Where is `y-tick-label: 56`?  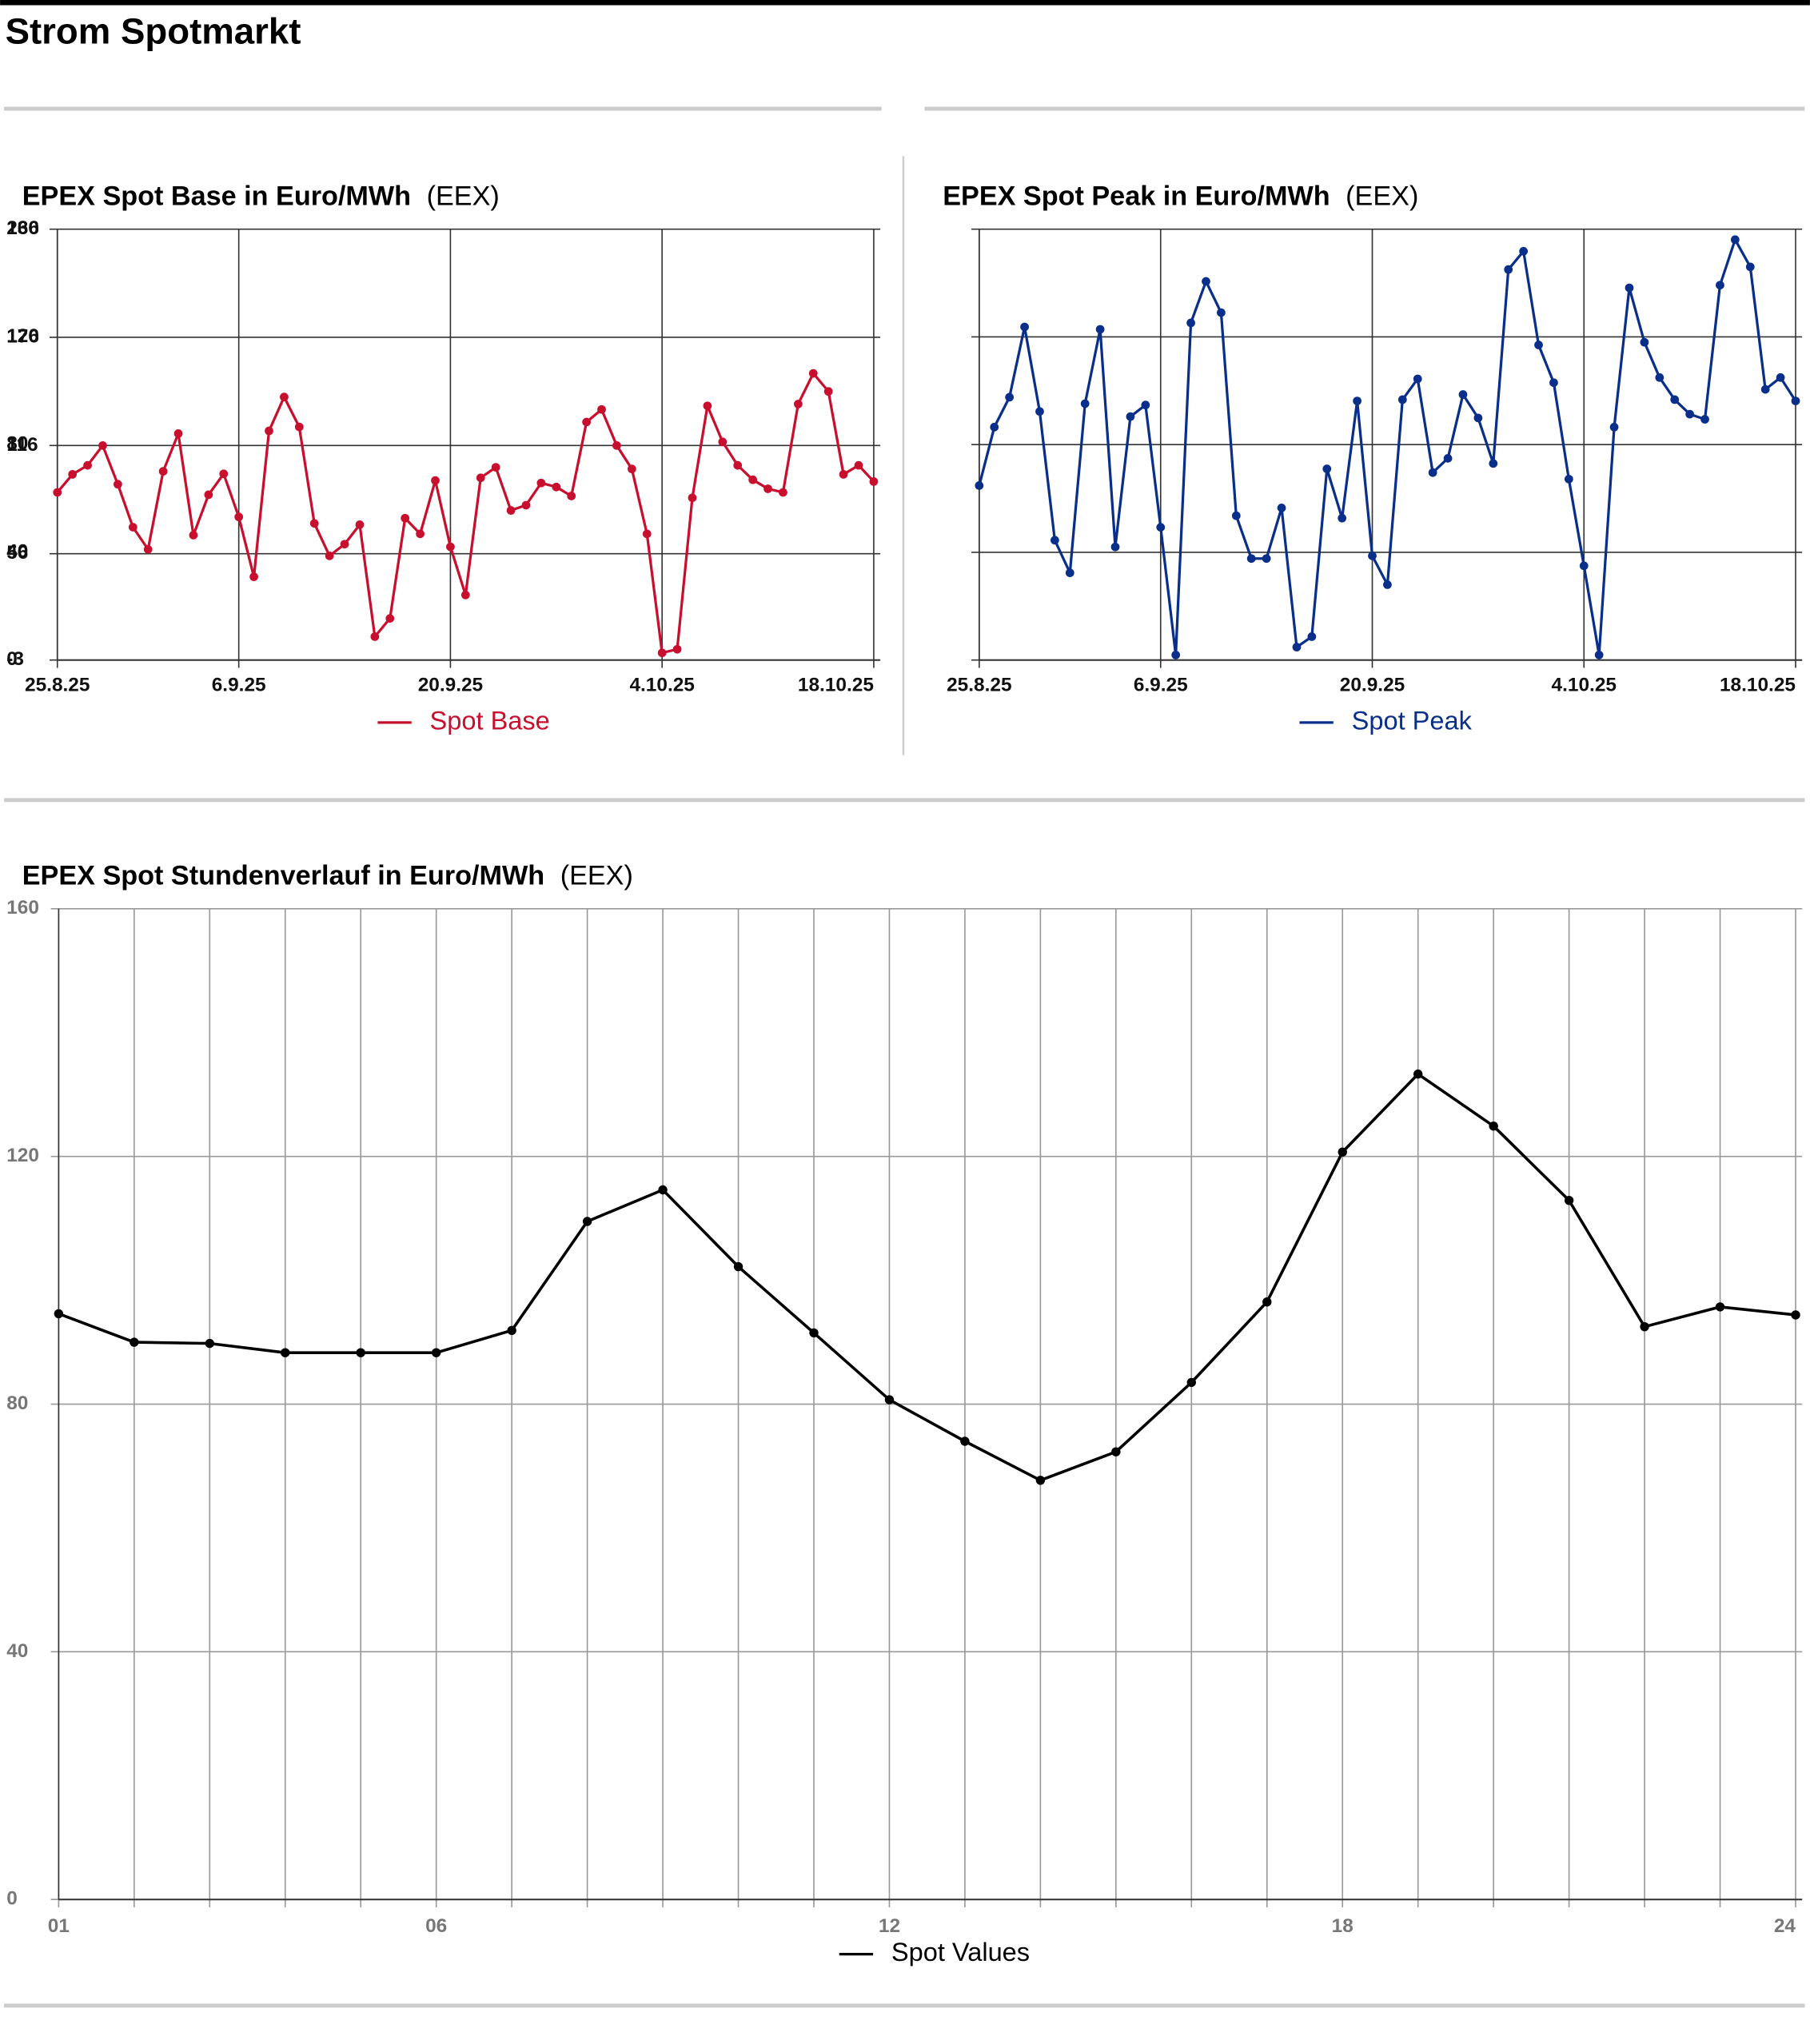 y-tick-label: 56 is located at coordinates (17, 553).